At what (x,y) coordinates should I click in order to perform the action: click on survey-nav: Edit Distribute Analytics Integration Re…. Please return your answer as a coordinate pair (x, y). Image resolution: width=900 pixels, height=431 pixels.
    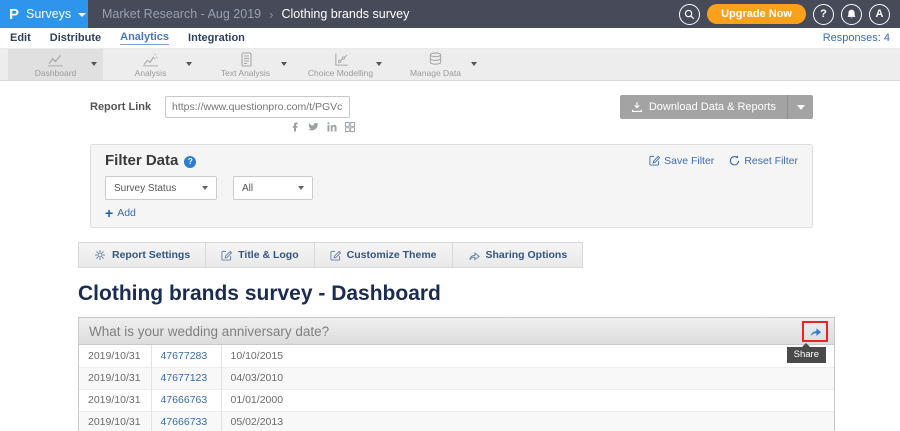
    Looking at the image, I should click on (450, 38).